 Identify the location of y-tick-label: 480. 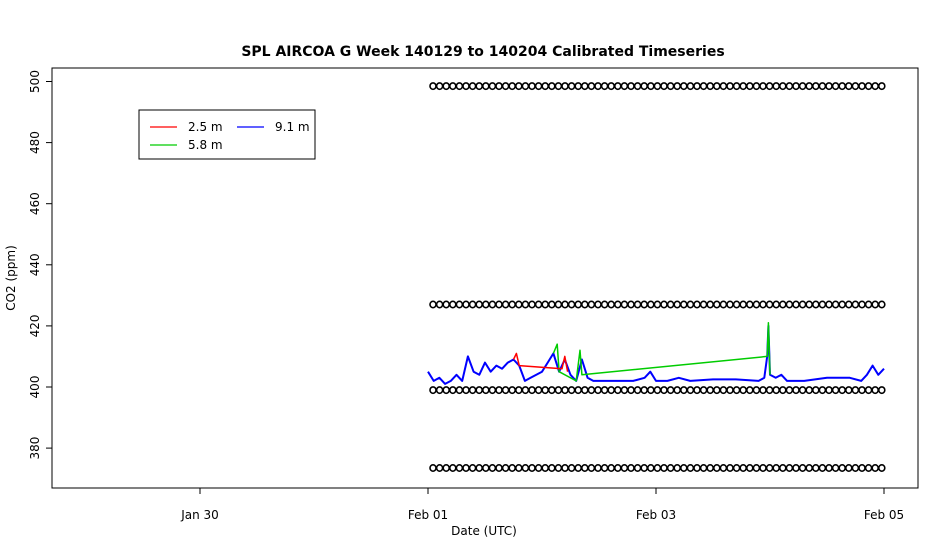
(35, 142).